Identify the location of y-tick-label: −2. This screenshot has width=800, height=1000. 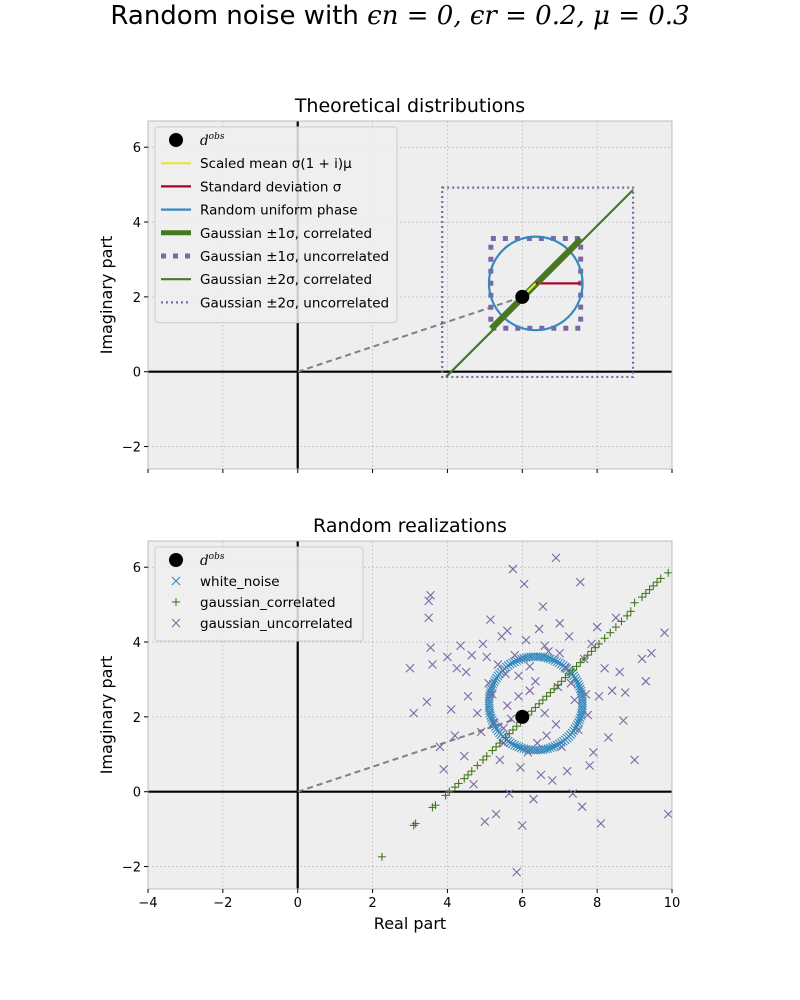
(131, 868).